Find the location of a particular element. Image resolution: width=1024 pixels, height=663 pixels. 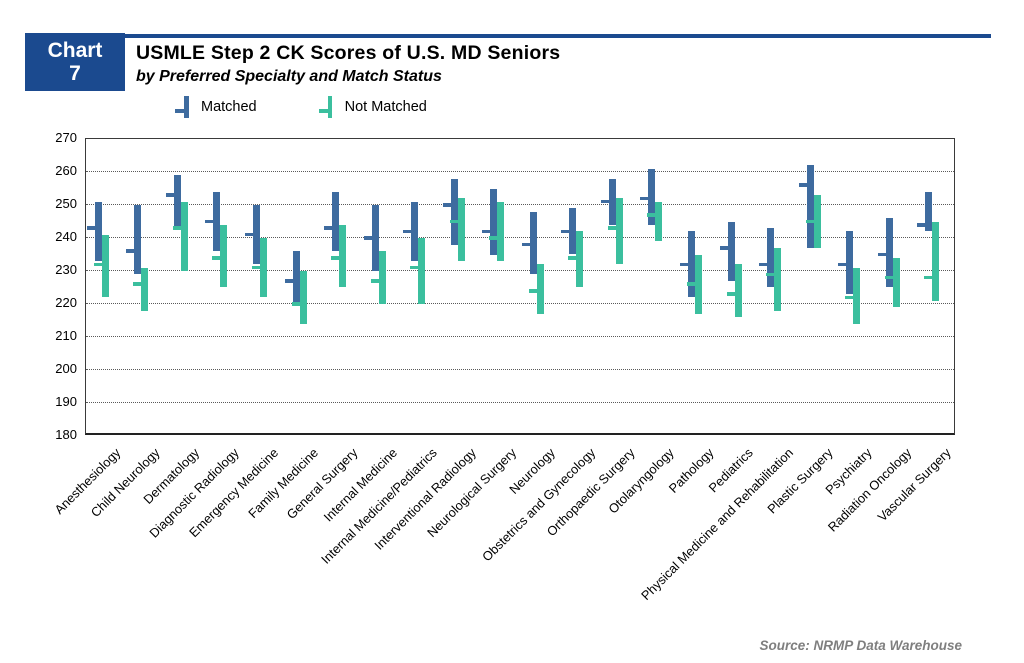

y-axis-tick-label: 250 is located at coordinates (66, 203).